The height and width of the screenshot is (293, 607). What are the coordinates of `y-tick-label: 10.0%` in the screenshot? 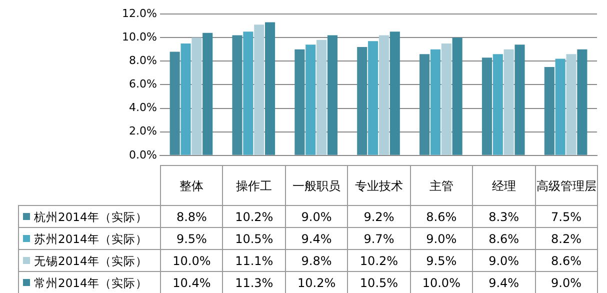 It's located at (139, 37).